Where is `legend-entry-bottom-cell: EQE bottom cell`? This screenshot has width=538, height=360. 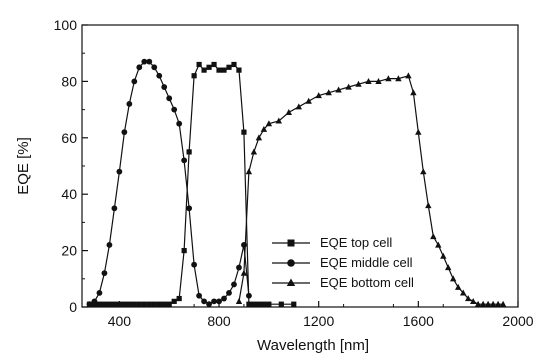 legend-entry-bottom-cell: EQE bottom cell is located at coordinates (343, 282).